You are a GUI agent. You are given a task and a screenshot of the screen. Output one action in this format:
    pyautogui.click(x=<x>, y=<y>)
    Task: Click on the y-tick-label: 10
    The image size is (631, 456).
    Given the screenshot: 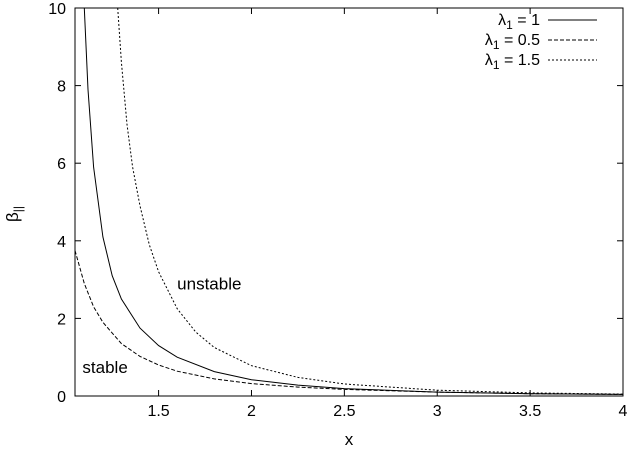 What is the action you would take?
    pyautogui.click(x=57, y=9)
    